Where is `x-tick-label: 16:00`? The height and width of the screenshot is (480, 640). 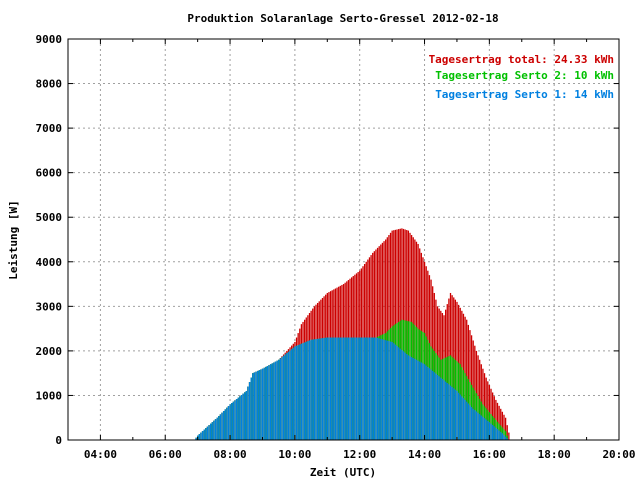 x-tick-label: 16:00 is located at coordinates (489, 454).